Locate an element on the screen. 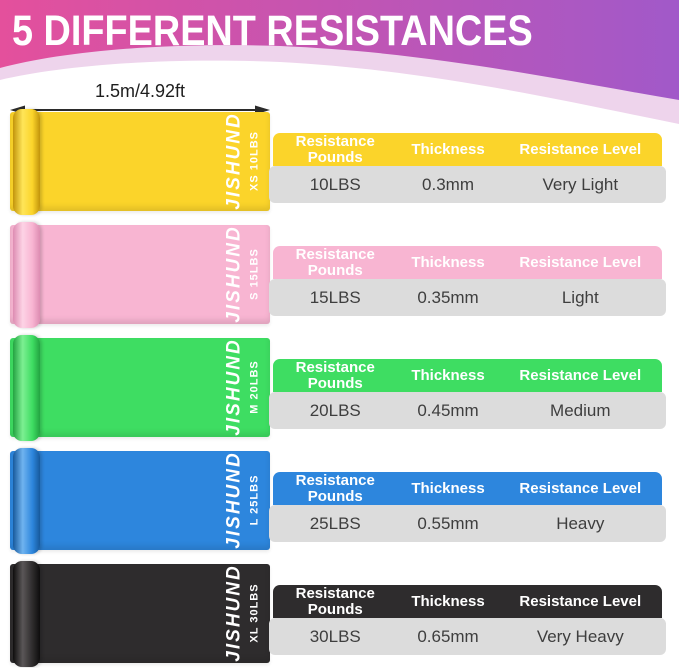 The width and height of the screenshot is (679, 668). spec-table-values: 30LBS 0.65mm Very Heavy is located at coordinates (467, 636).